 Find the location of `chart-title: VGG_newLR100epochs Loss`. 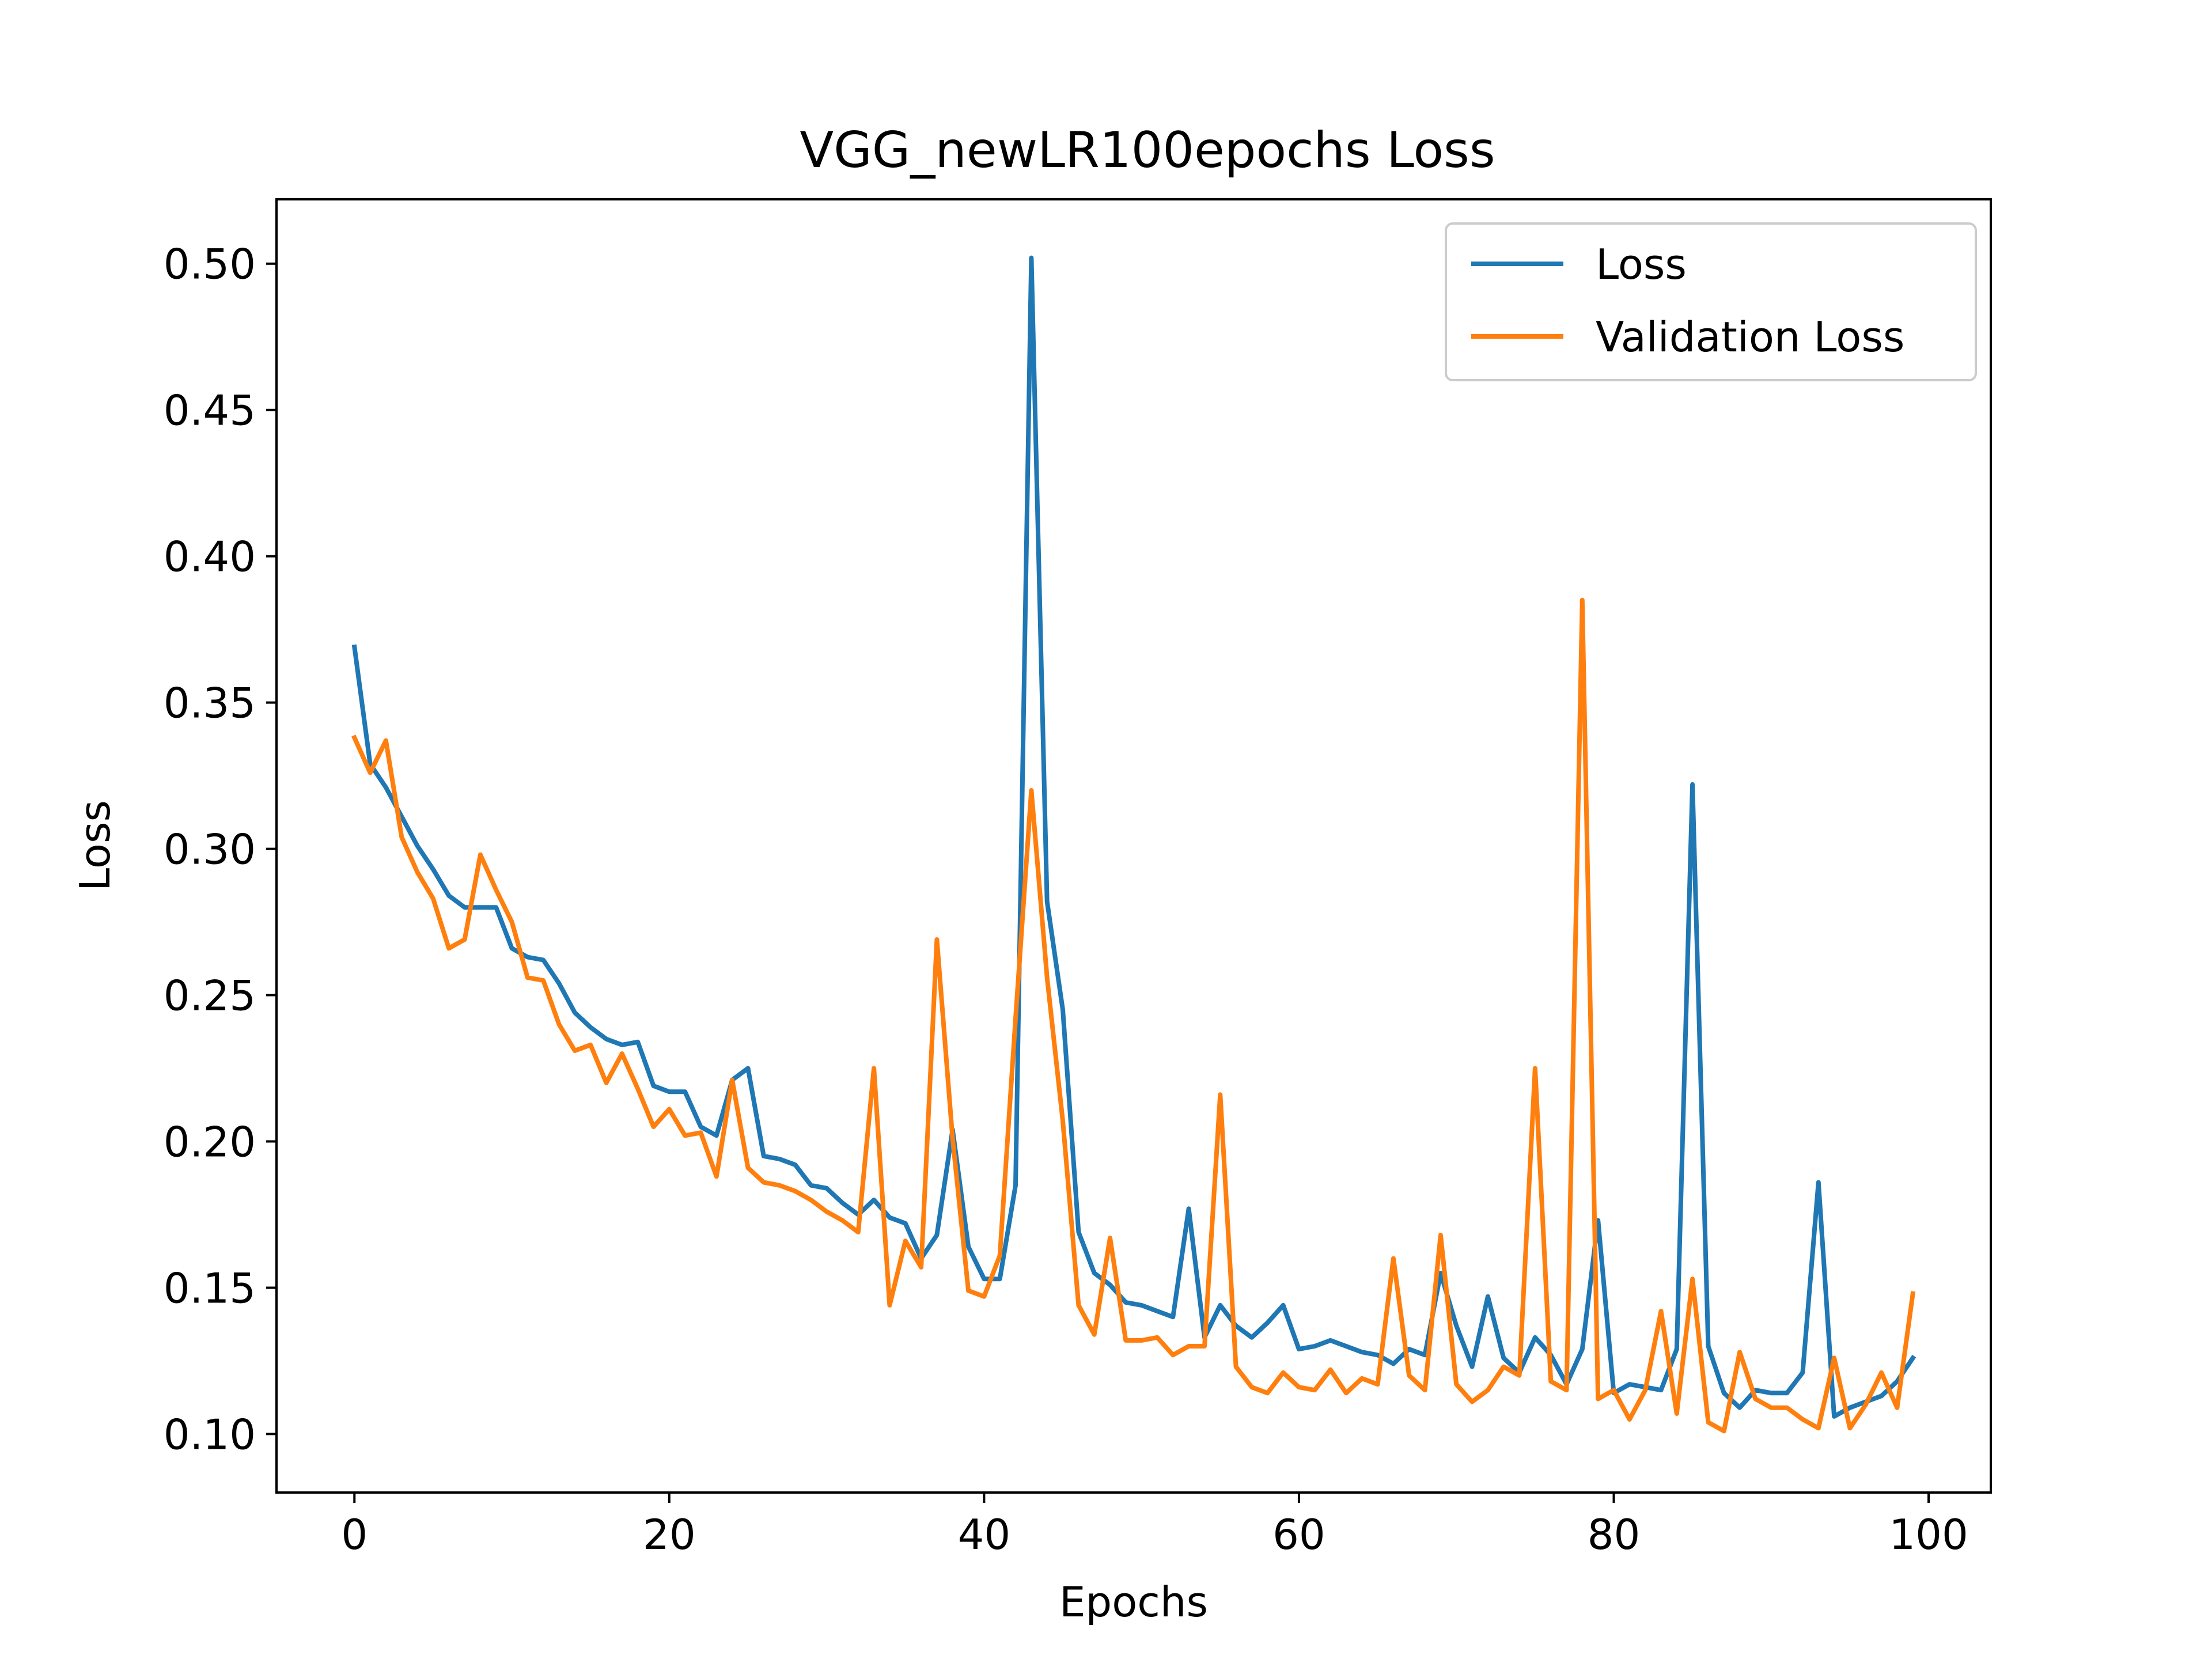

chart-title: VGG_newLR100epochs Loss is located at coordinates (1147, 150).